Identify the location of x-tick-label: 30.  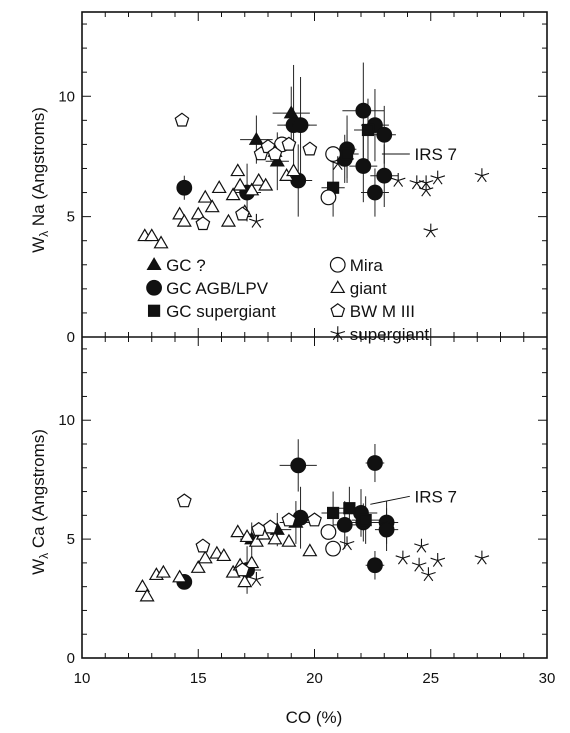
(547, 678).